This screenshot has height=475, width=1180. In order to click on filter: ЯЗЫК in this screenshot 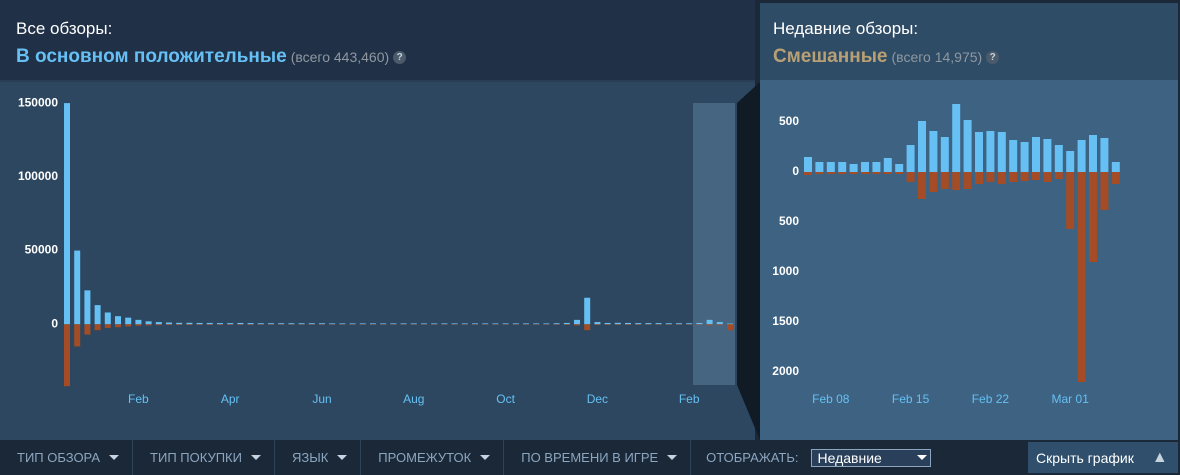, I will do `click(318, 457)`.